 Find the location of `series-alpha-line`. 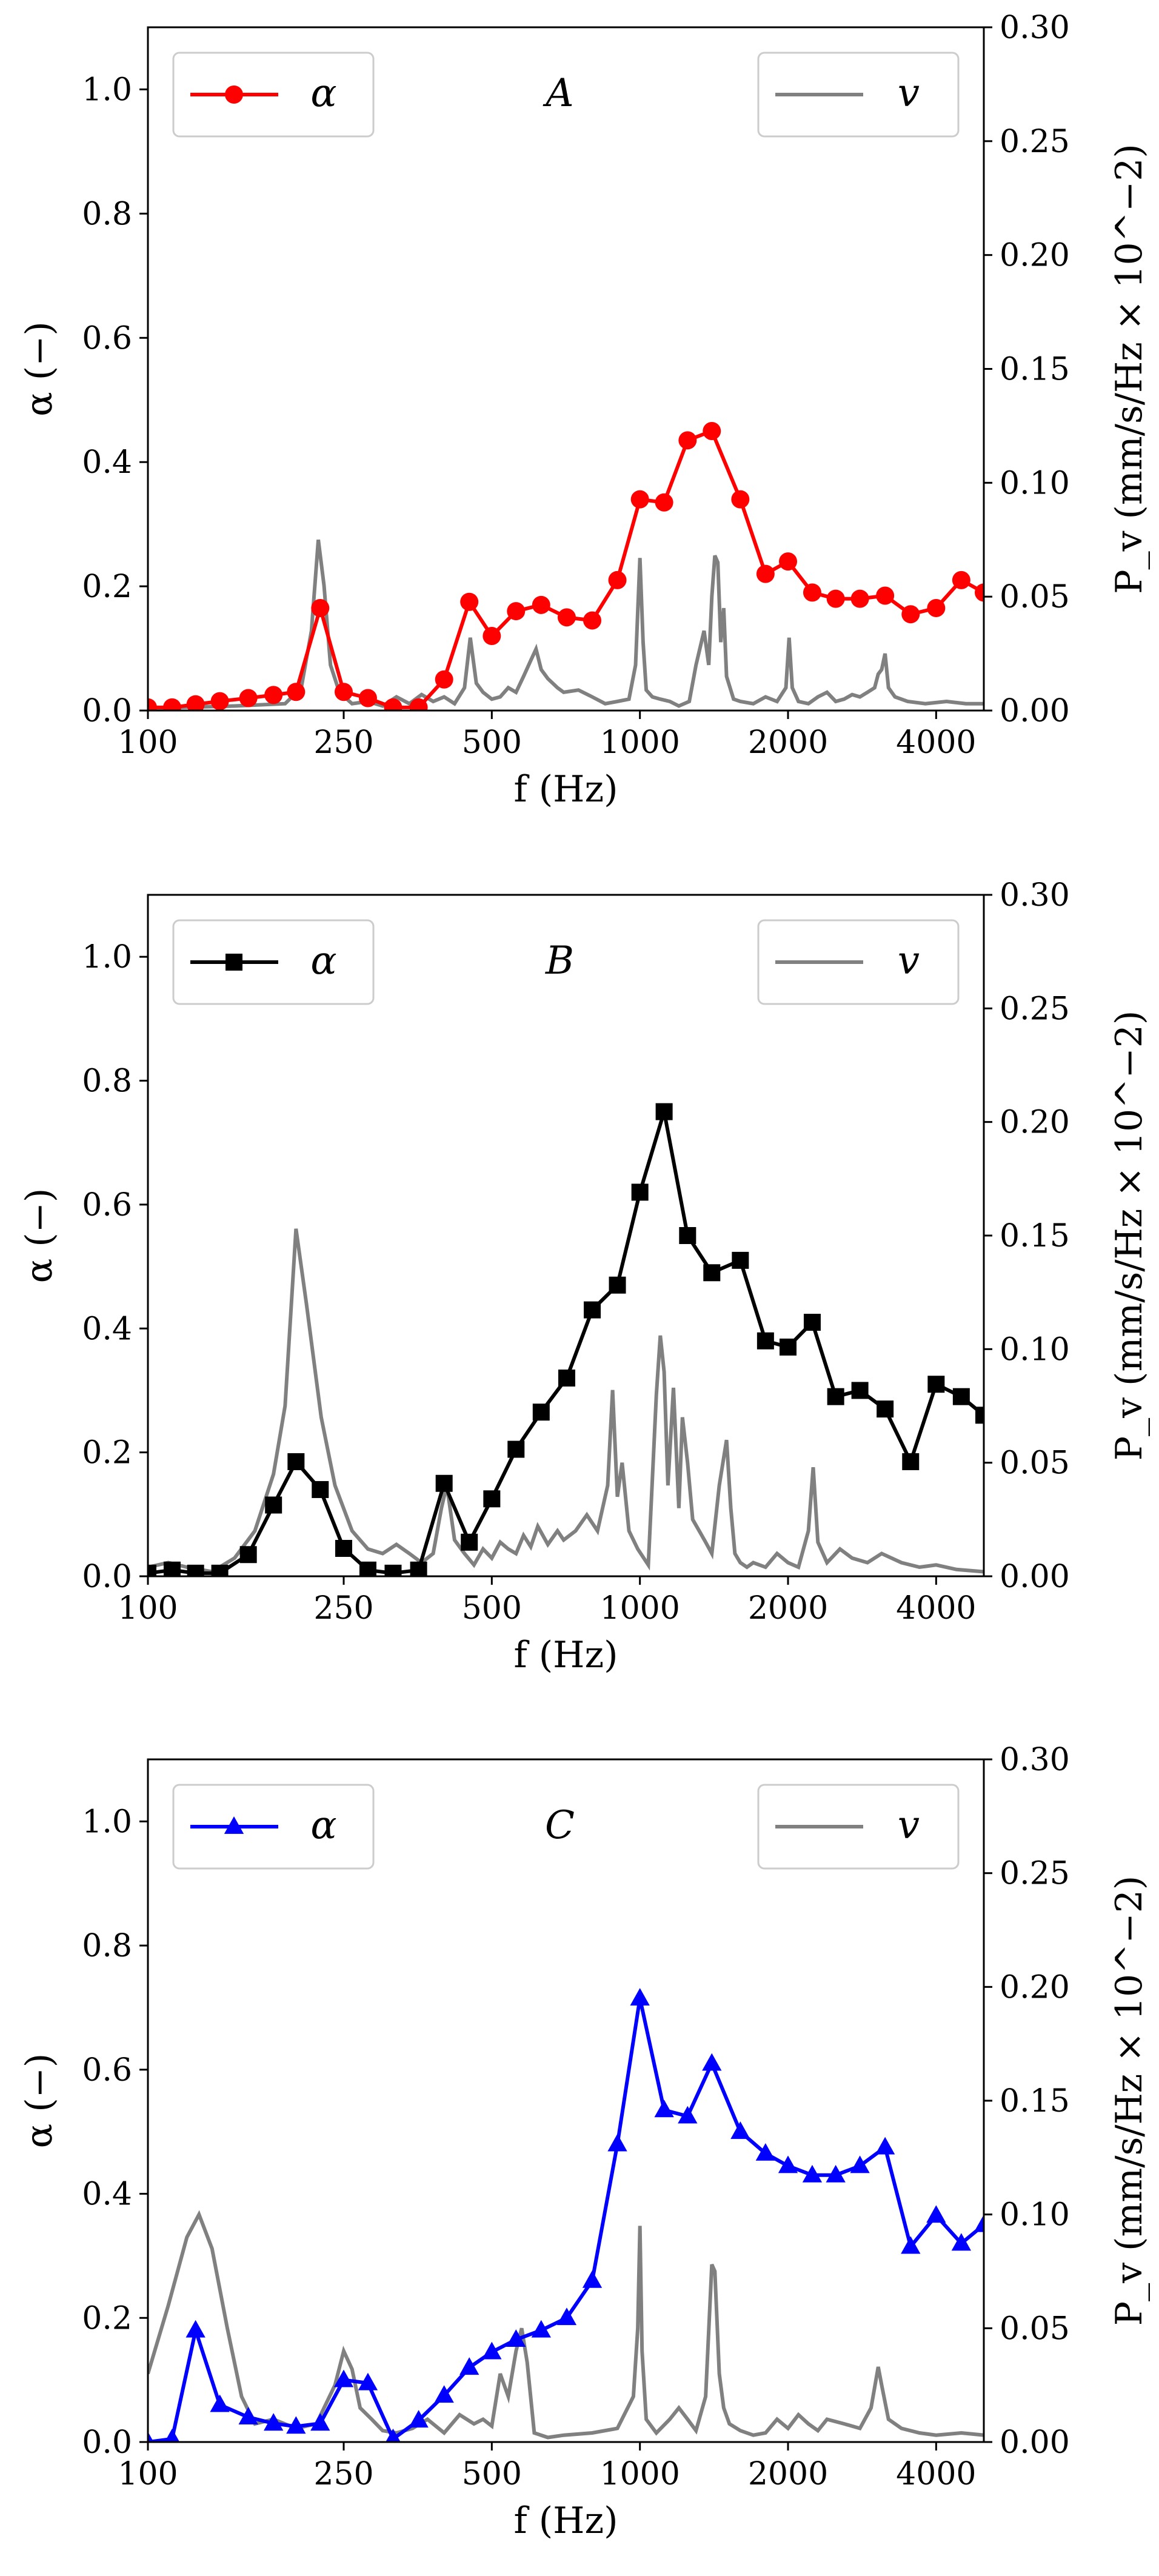

series-alpha-line is located at coordinates (566, 569).